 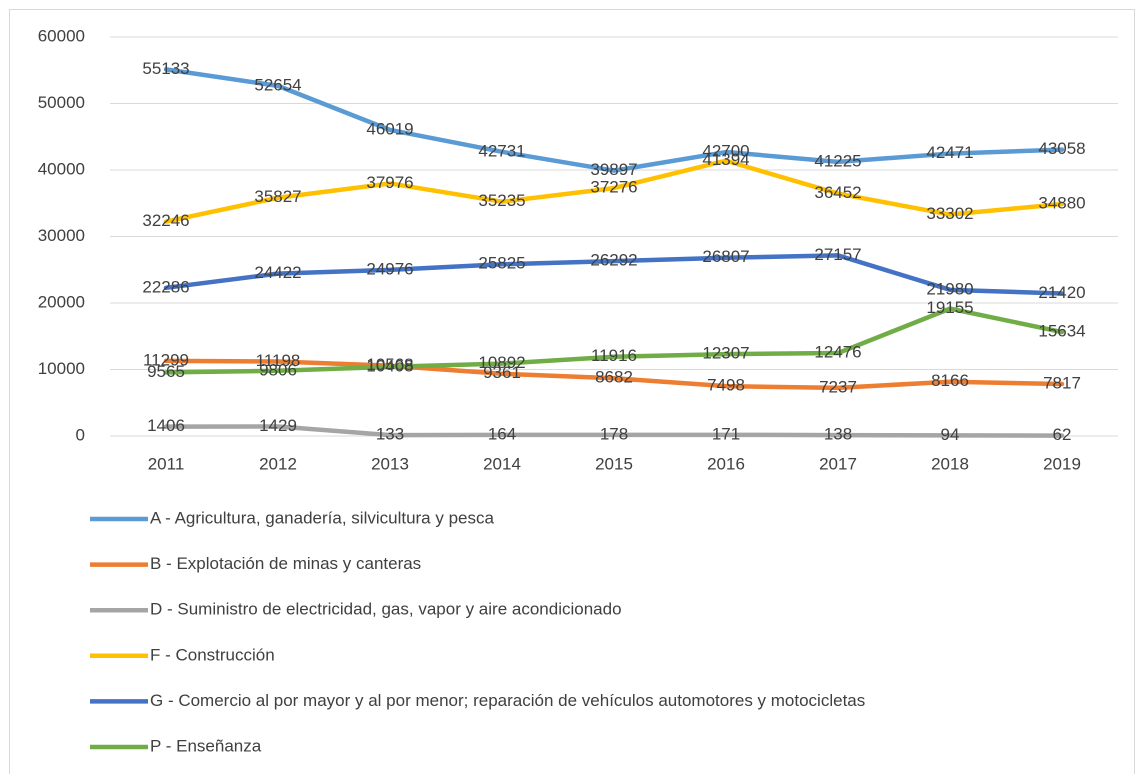 What do you see at coordinates (390, 463) in the screenshot?
I see `x-tick-label: 2013` at bounding box center [390, 463].